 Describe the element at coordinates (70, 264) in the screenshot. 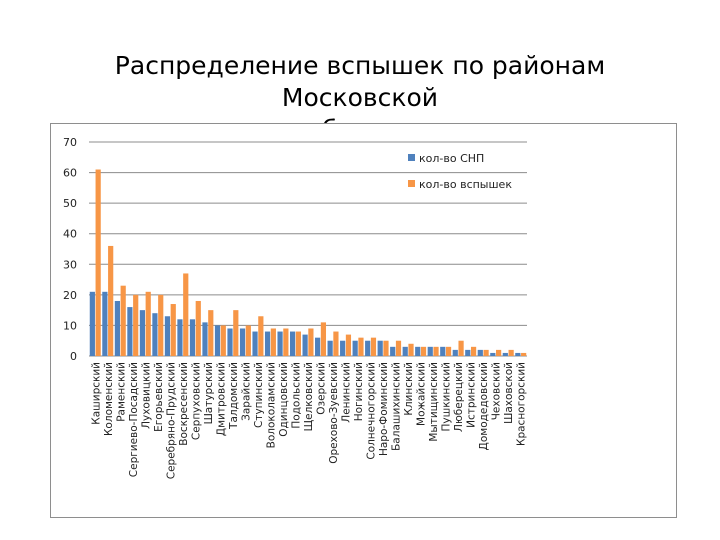

I see `y-tick-label: 30` at that location.